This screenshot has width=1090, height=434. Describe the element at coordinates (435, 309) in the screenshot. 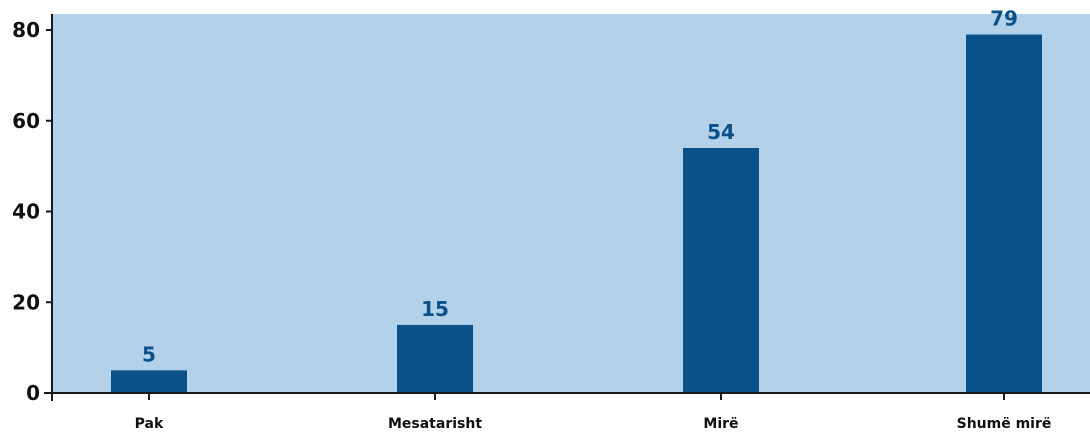

I see `data-label: 15` at that location.